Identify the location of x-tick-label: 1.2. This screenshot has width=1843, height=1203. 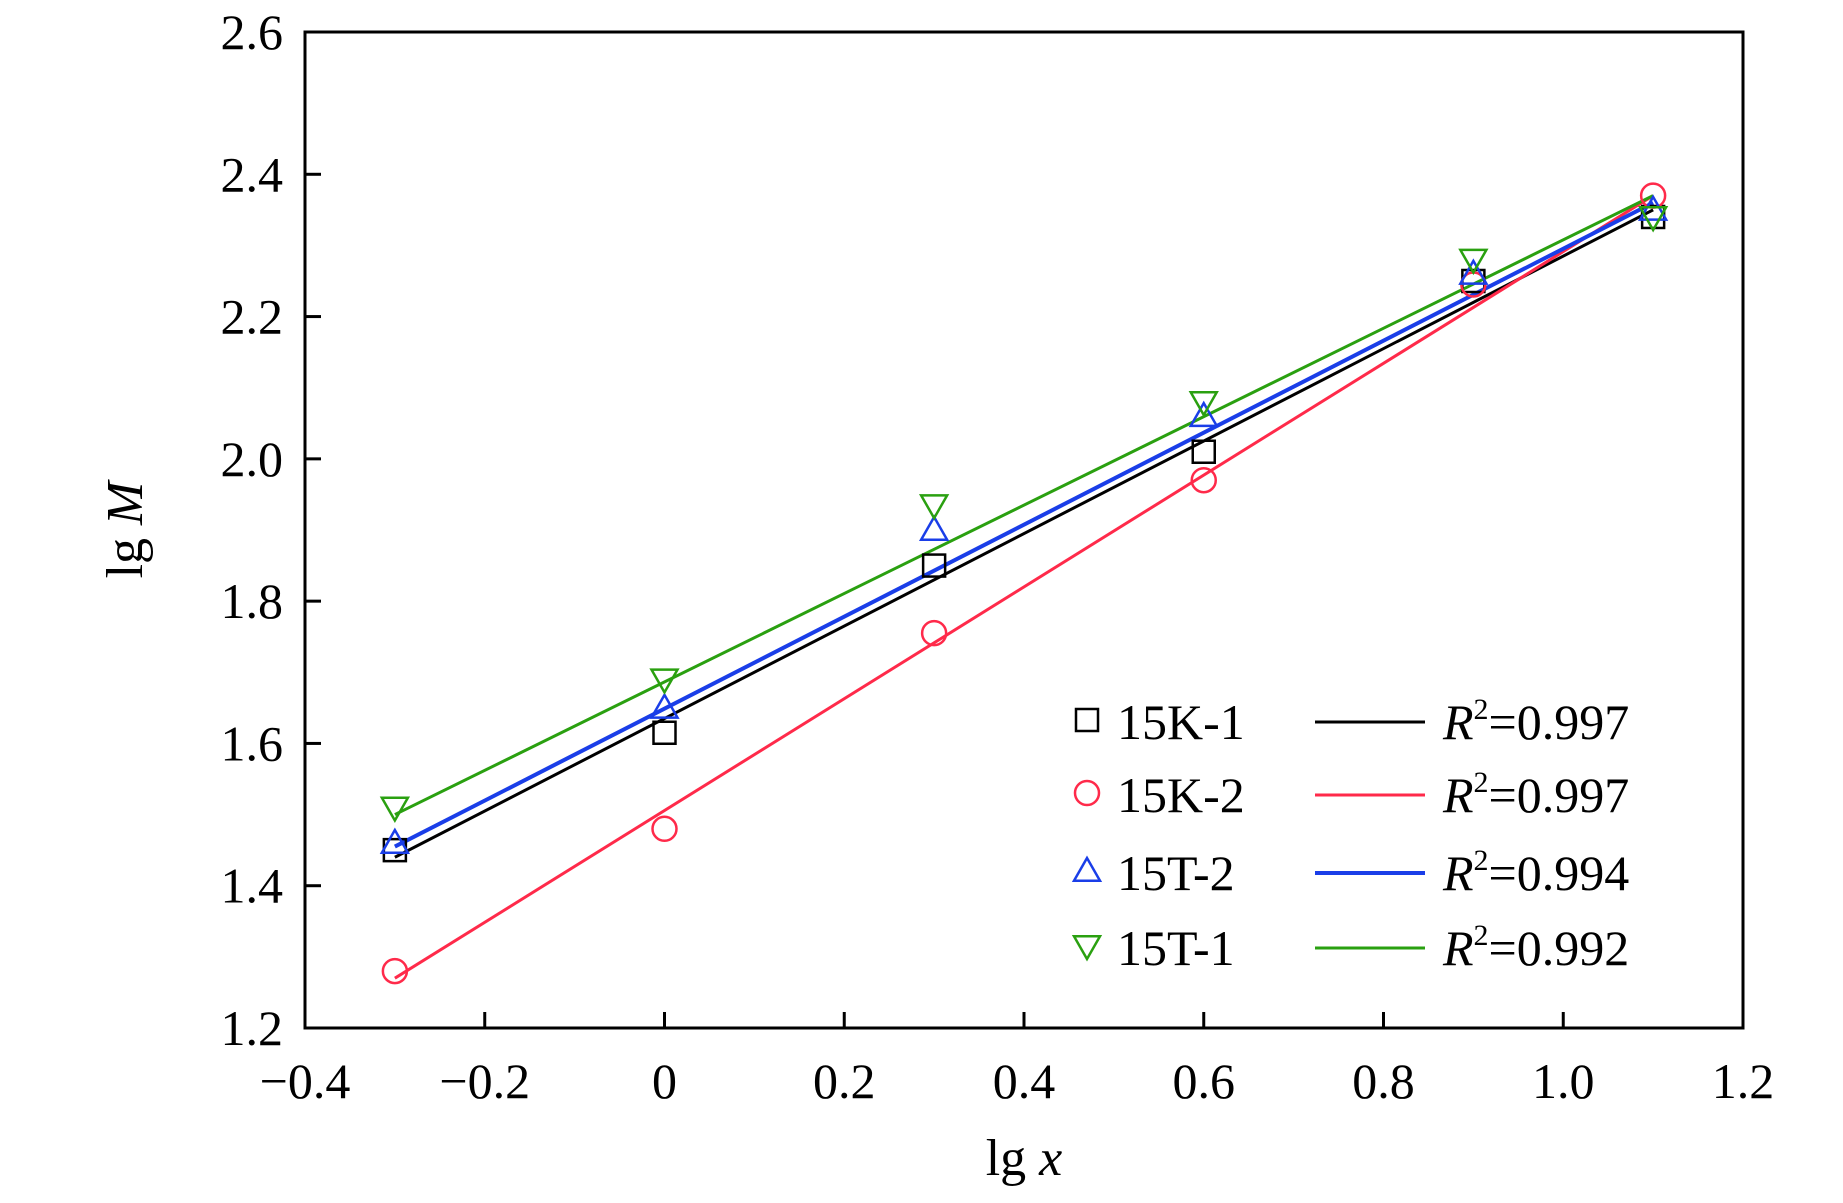
(1743, 1081).